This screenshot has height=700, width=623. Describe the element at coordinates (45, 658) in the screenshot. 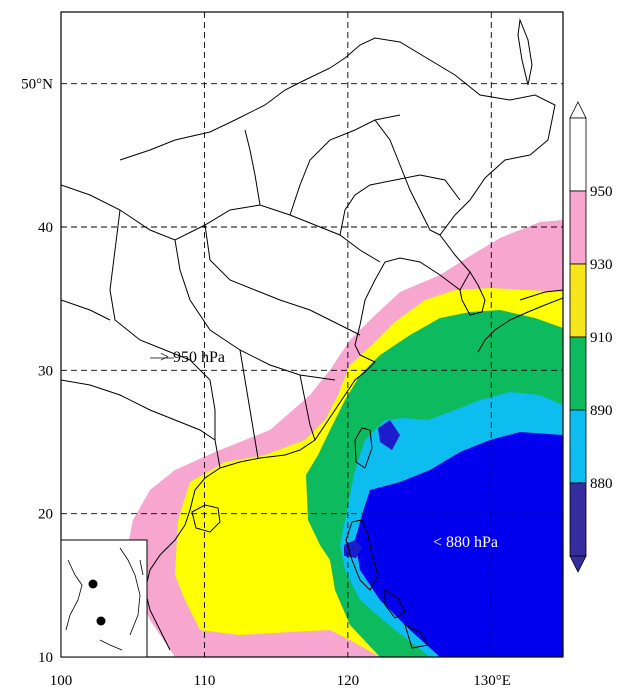

I see `y-tick-label: 10` at that location.